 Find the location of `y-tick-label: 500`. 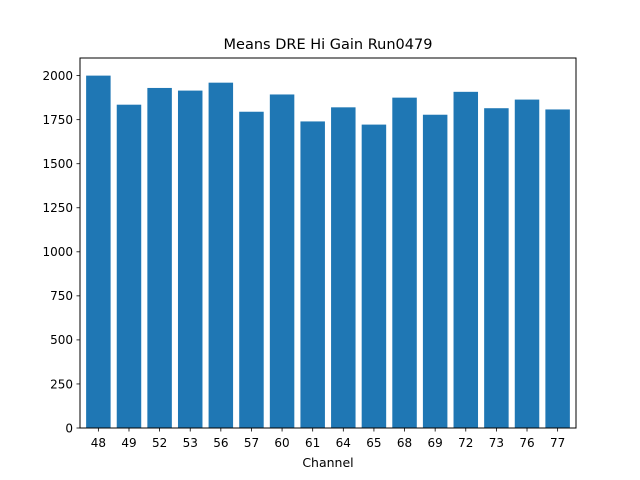

y-tick-label: 500 is located at coordinates (61, 340).